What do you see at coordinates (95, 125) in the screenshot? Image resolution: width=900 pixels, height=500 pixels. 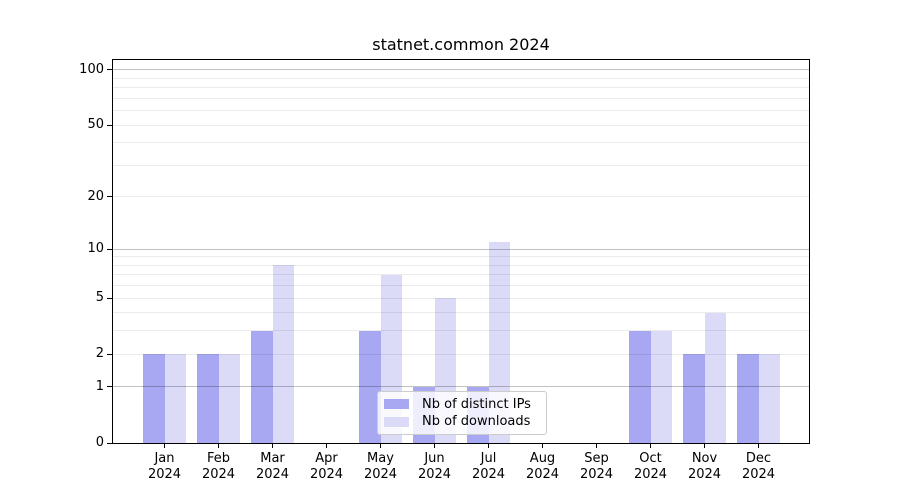 I see `y-tick-label-50: 50` at bounding box center [95, 125].